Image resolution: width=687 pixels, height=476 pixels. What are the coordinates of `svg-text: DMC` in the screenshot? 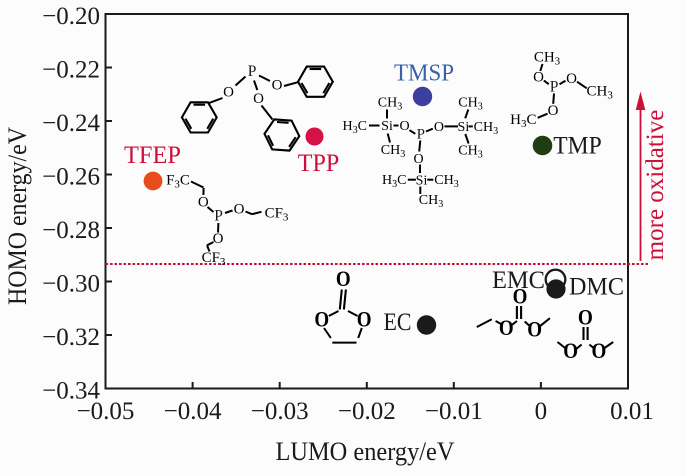 It's located at (596, 287).